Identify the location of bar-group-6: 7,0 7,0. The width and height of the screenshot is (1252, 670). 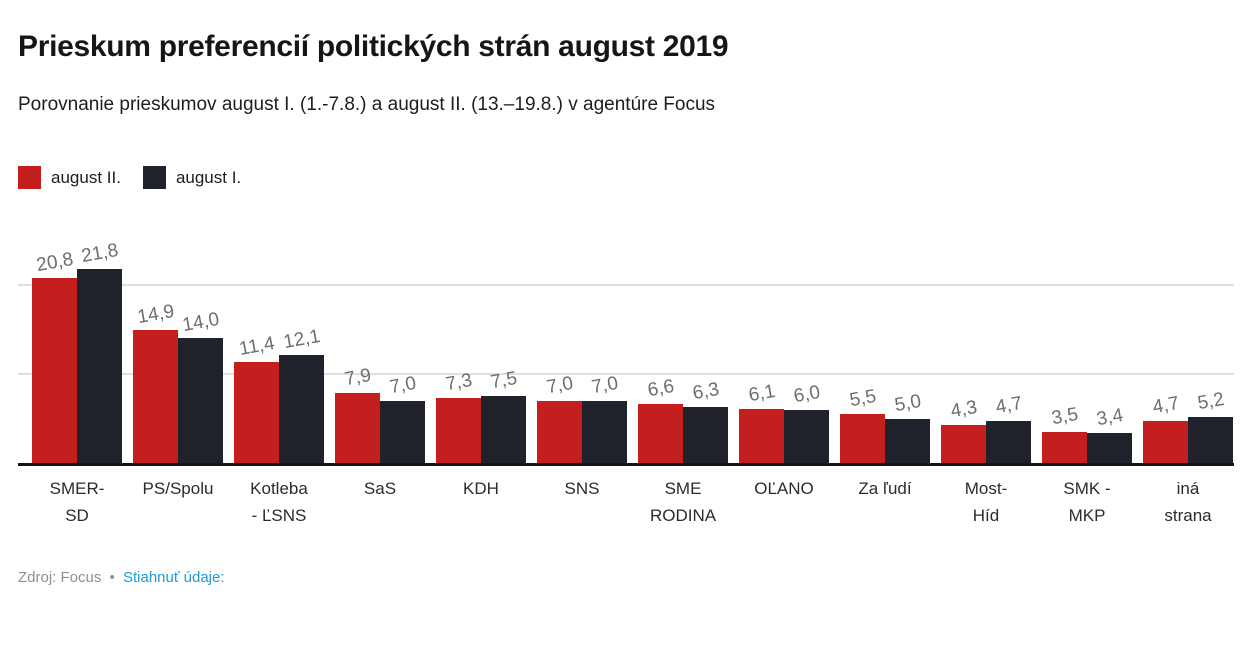
(582, 418).